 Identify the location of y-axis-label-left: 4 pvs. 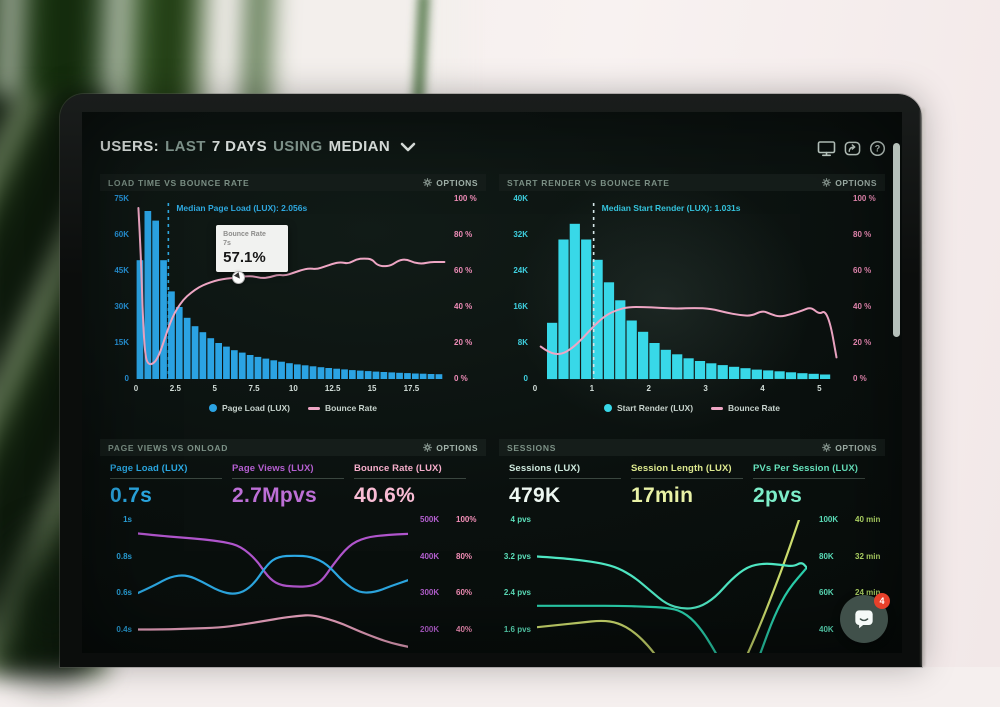
(520, 519).